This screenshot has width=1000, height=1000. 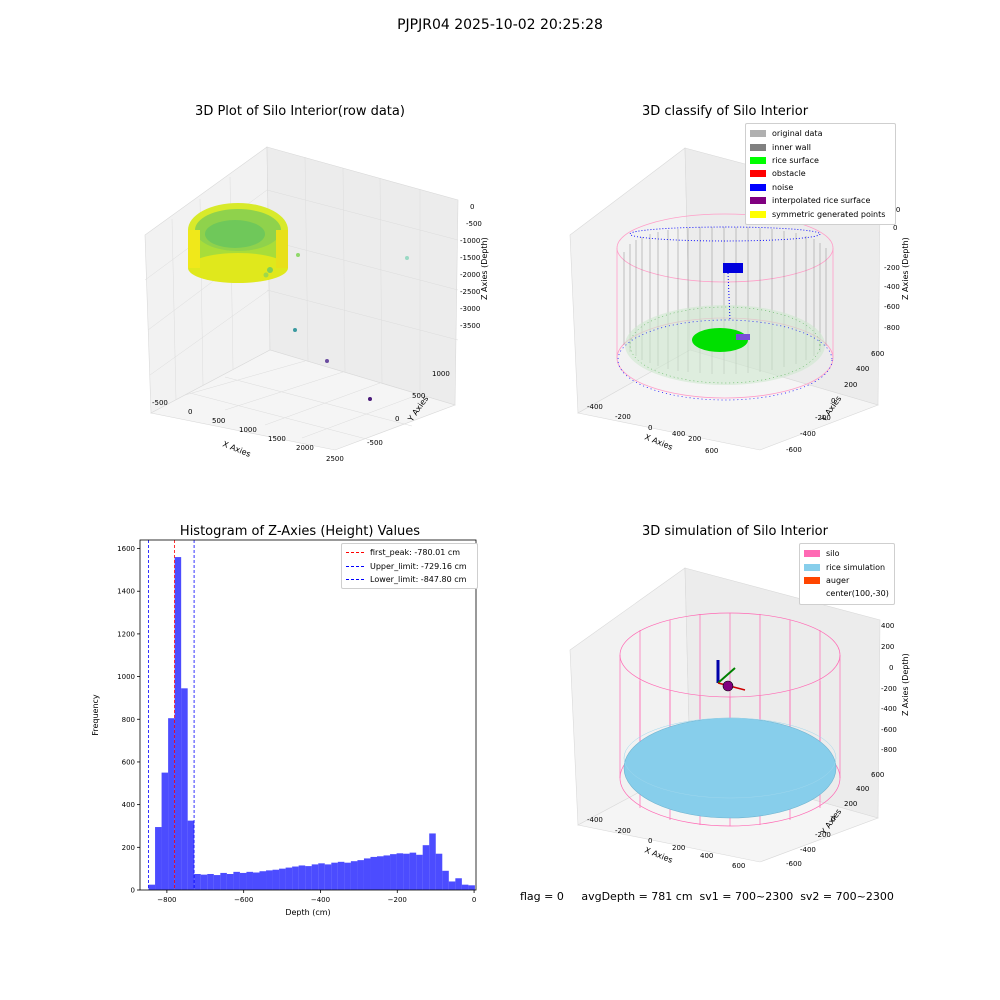 I want to click on raw-y-ticks: -500 0 500 1000, so click(x=408, y=408).